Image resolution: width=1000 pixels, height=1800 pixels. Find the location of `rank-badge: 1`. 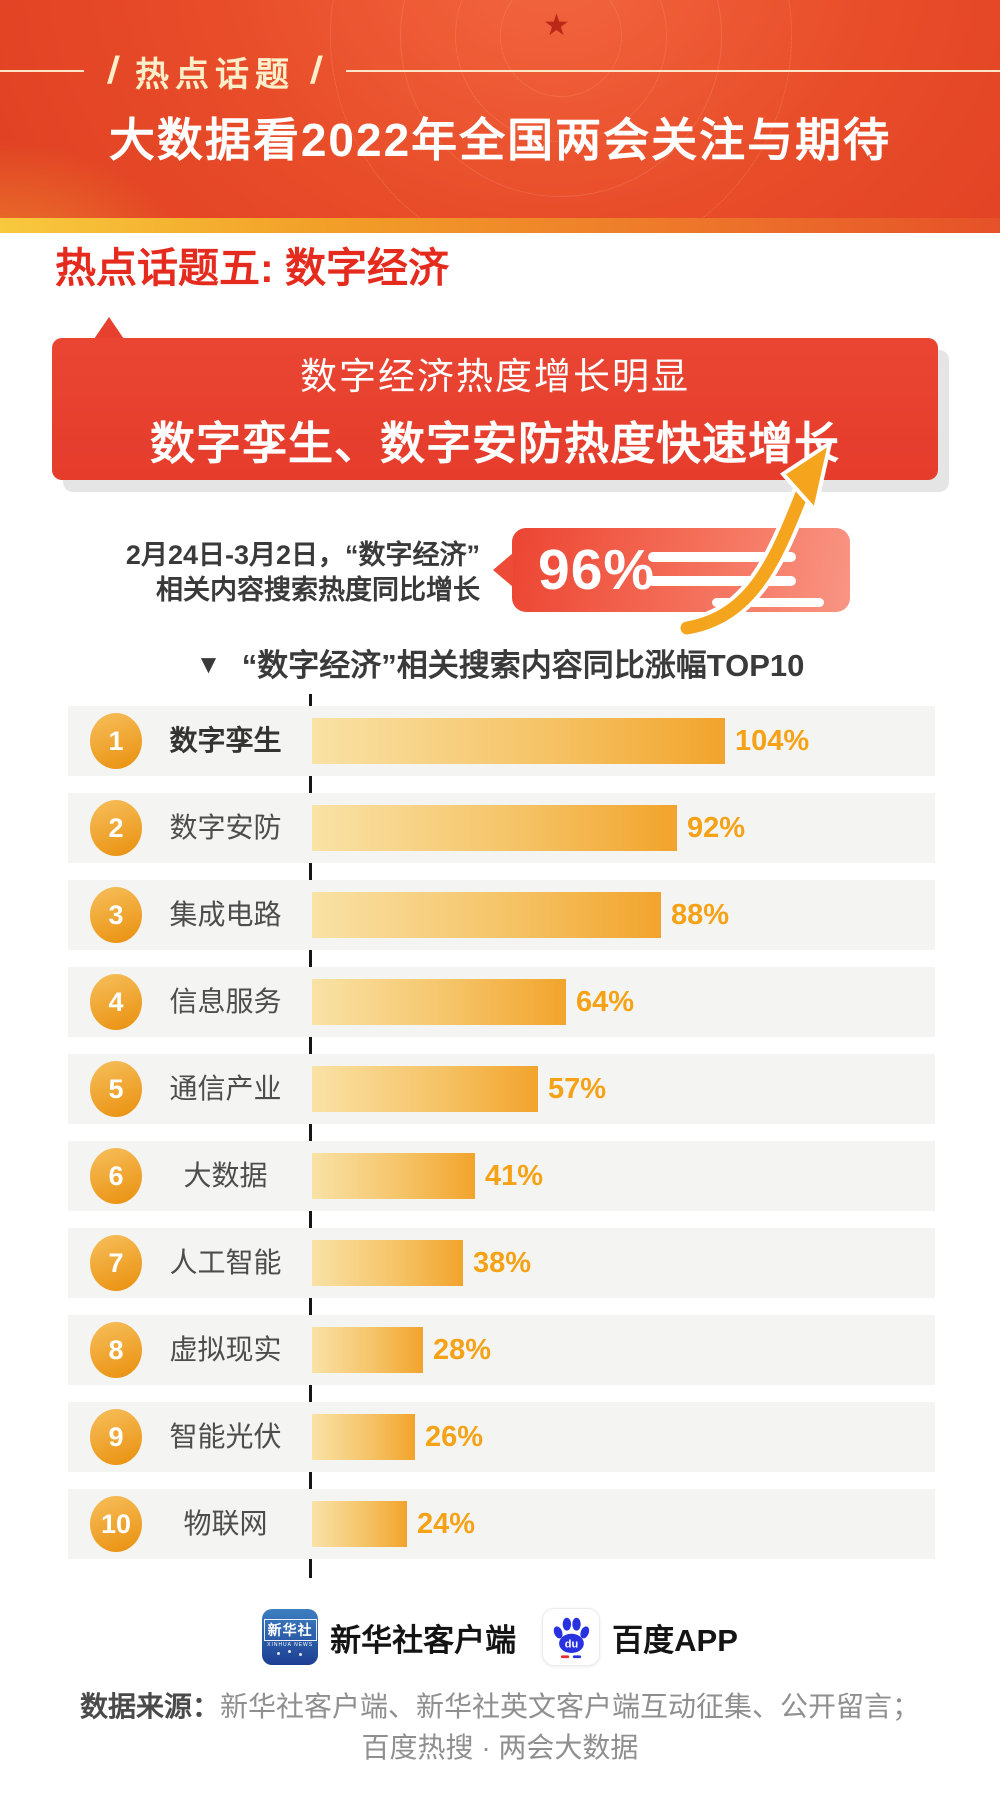

rank-badge: 1 is located at coordinates (116, 741).